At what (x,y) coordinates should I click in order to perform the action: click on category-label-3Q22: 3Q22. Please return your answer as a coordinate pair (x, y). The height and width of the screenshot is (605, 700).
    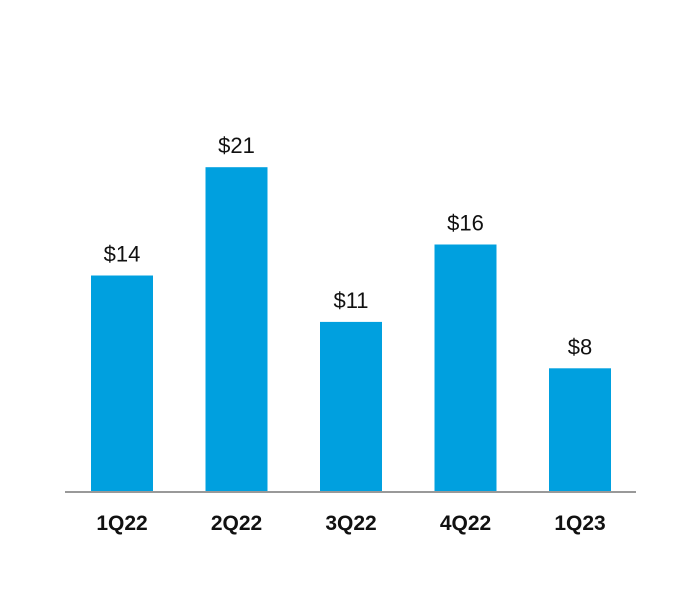
    Looking at the image, I should click on (350, 523).